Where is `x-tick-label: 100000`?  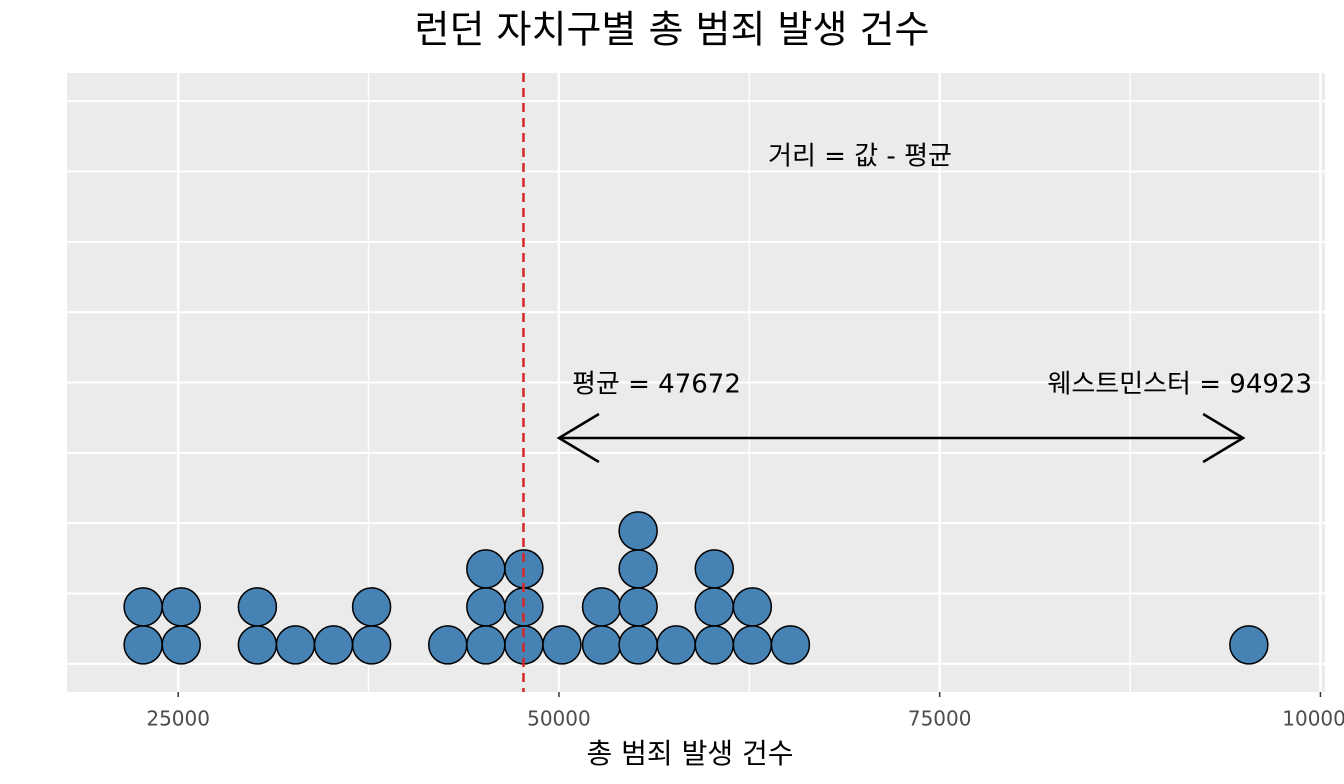 x-tick-label: 100000 is located at coordinates (1313, 719).